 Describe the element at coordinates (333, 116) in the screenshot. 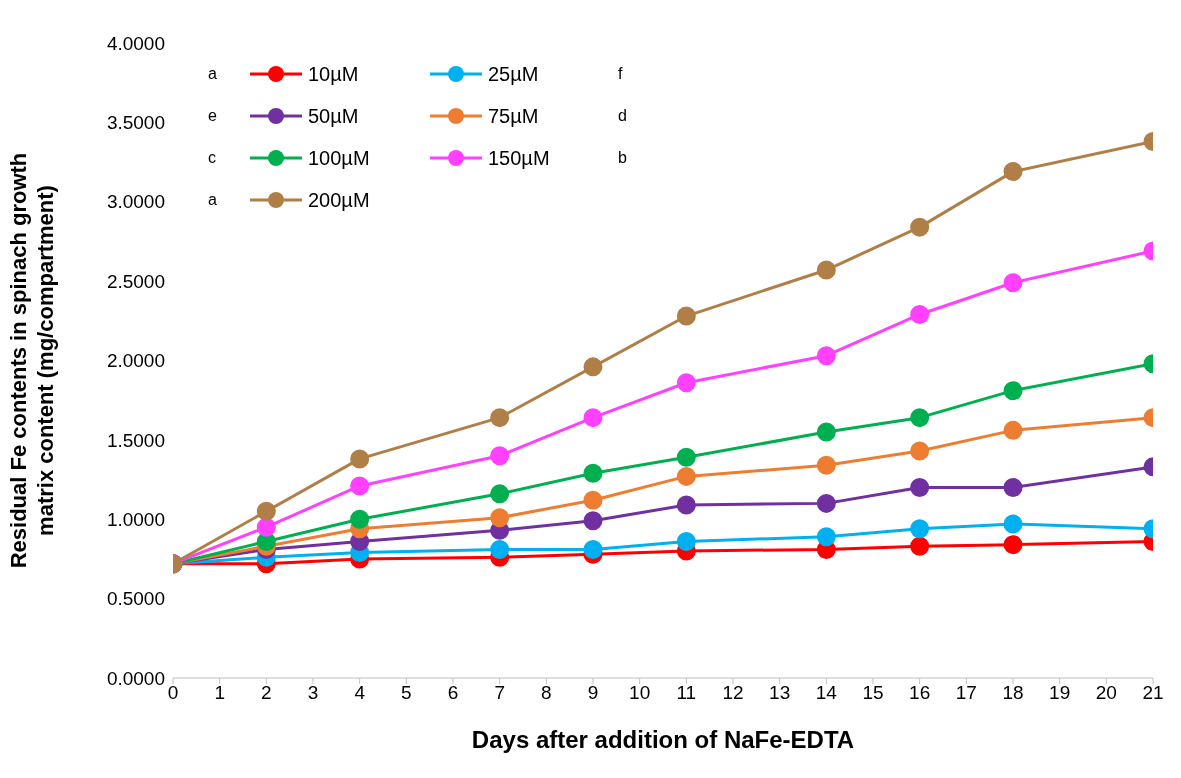

I see `legend-label: 50µM` at that location.